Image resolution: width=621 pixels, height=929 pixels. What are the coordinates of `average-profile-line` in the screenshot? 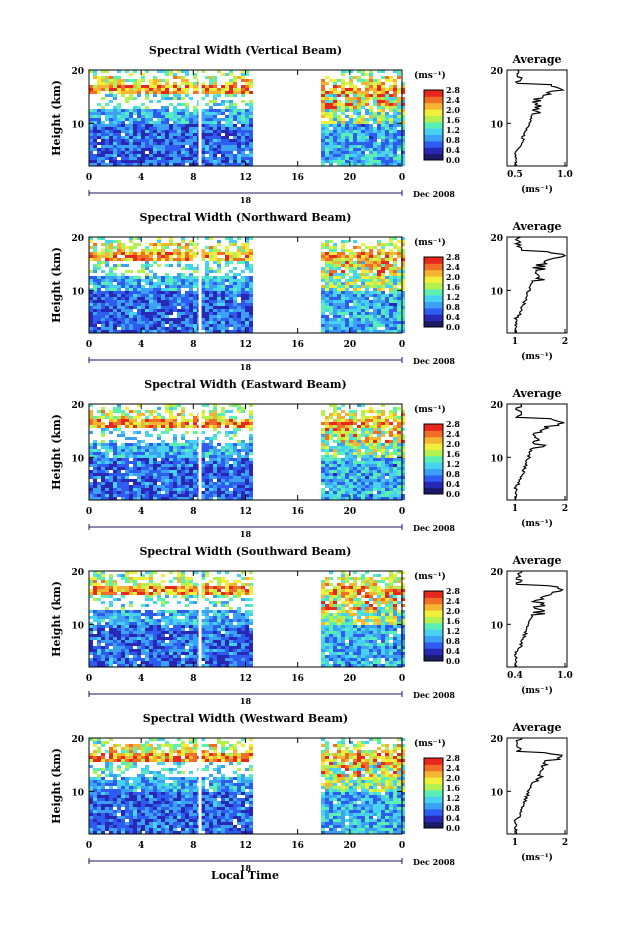 It's located at (540, 118).